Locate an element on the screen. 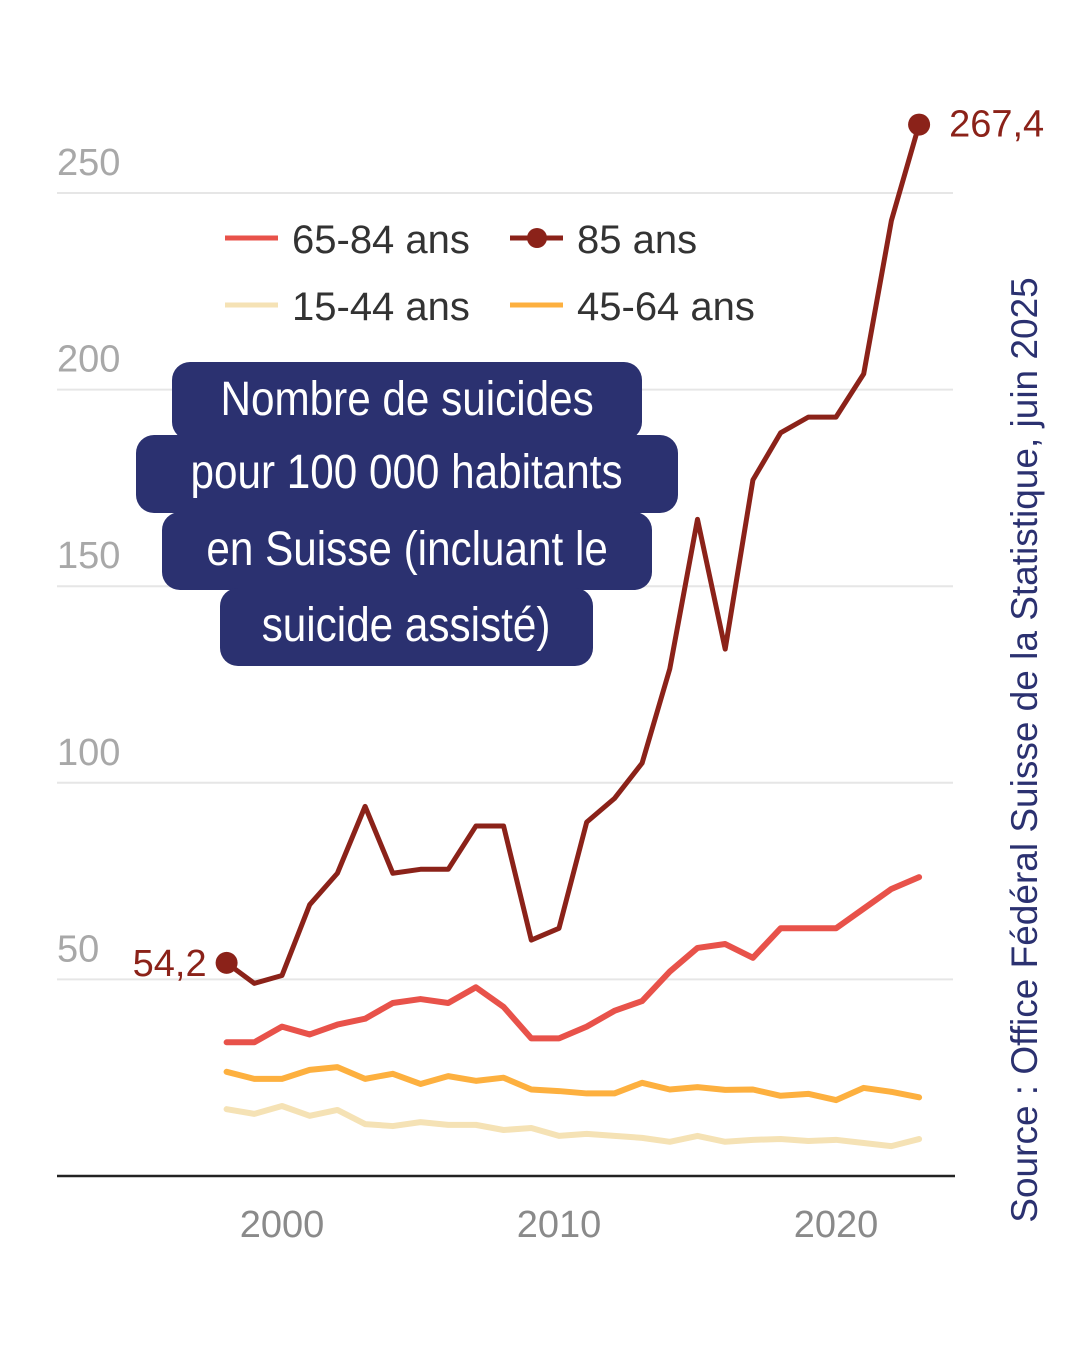 The image size is (1080, 1350). legend-label: 65-84 ans is located at coordinates (381, 240).